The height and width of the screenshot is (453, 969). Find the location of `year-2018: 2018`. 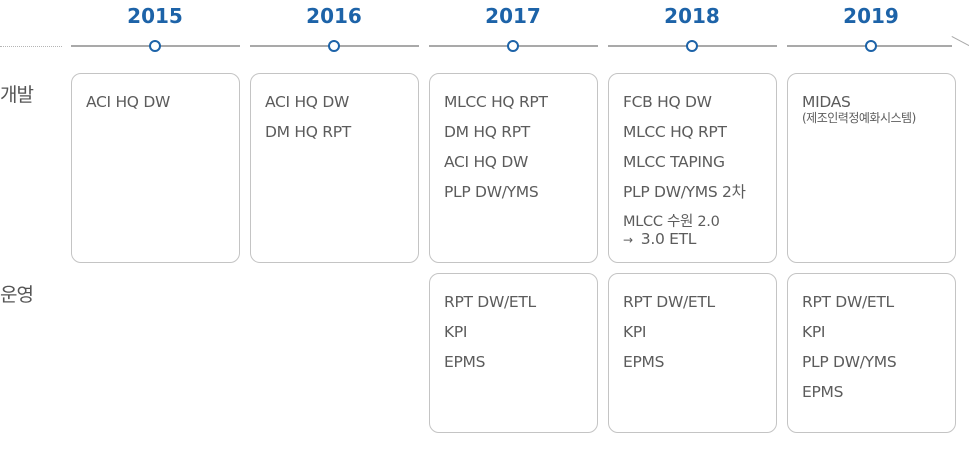

year-2018: 2018 is located at coordinates (692, 16).